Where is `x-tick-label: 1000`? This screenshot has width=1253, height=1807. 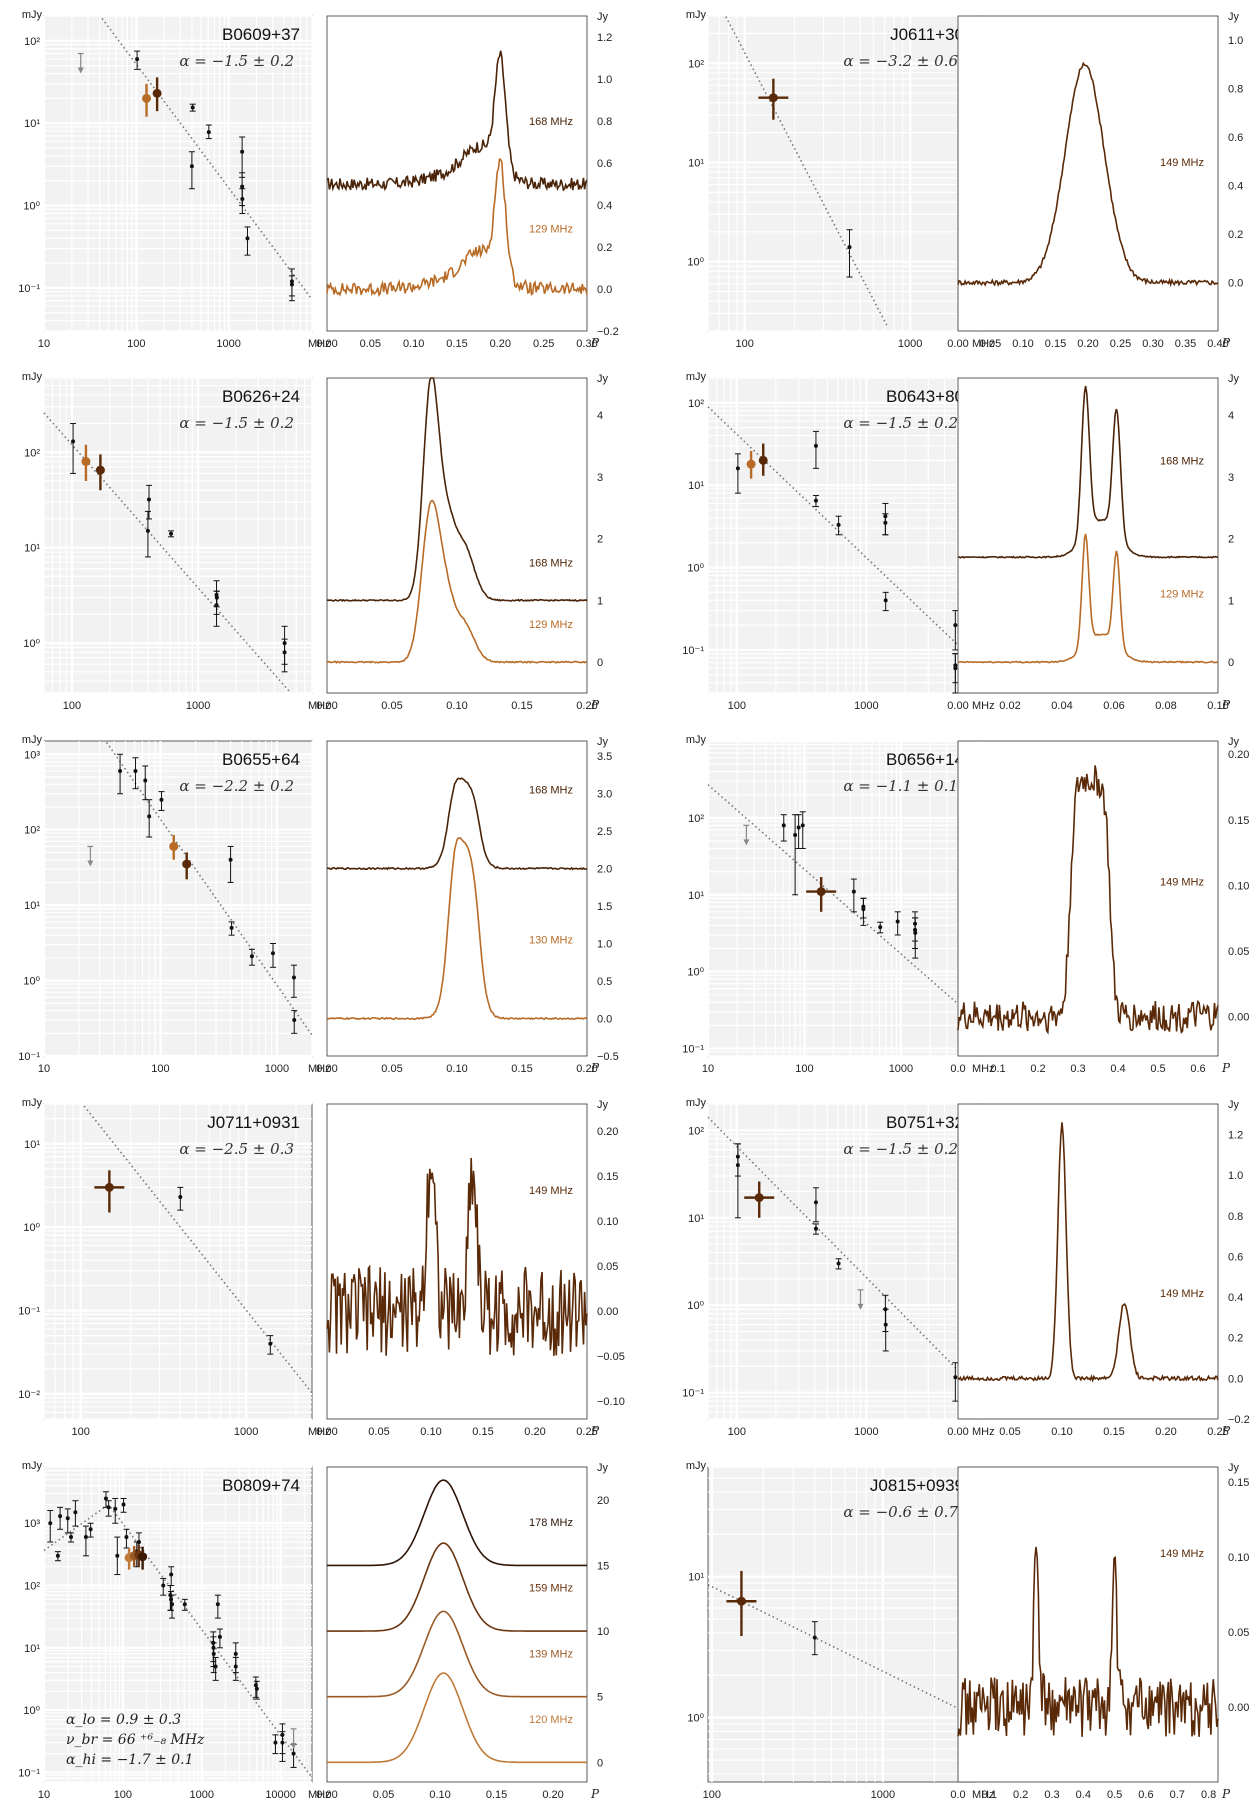
x-tick-label: 1000 is located at coordinates (246, 1432).